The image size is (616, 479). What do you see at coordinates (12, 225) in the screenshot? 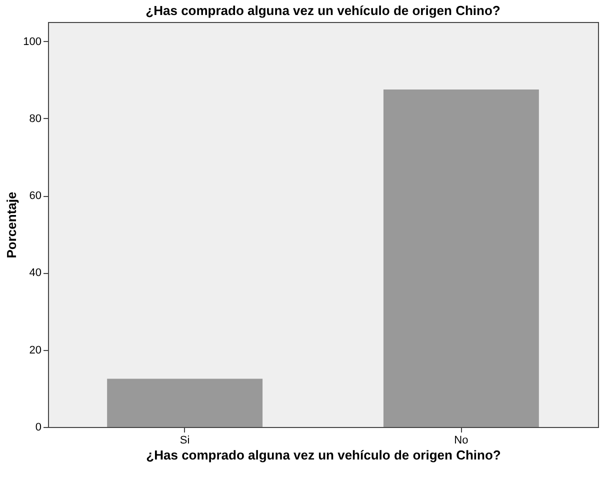
I see `y-axis-title: Porcentaje` at bounding box center [12, 225].